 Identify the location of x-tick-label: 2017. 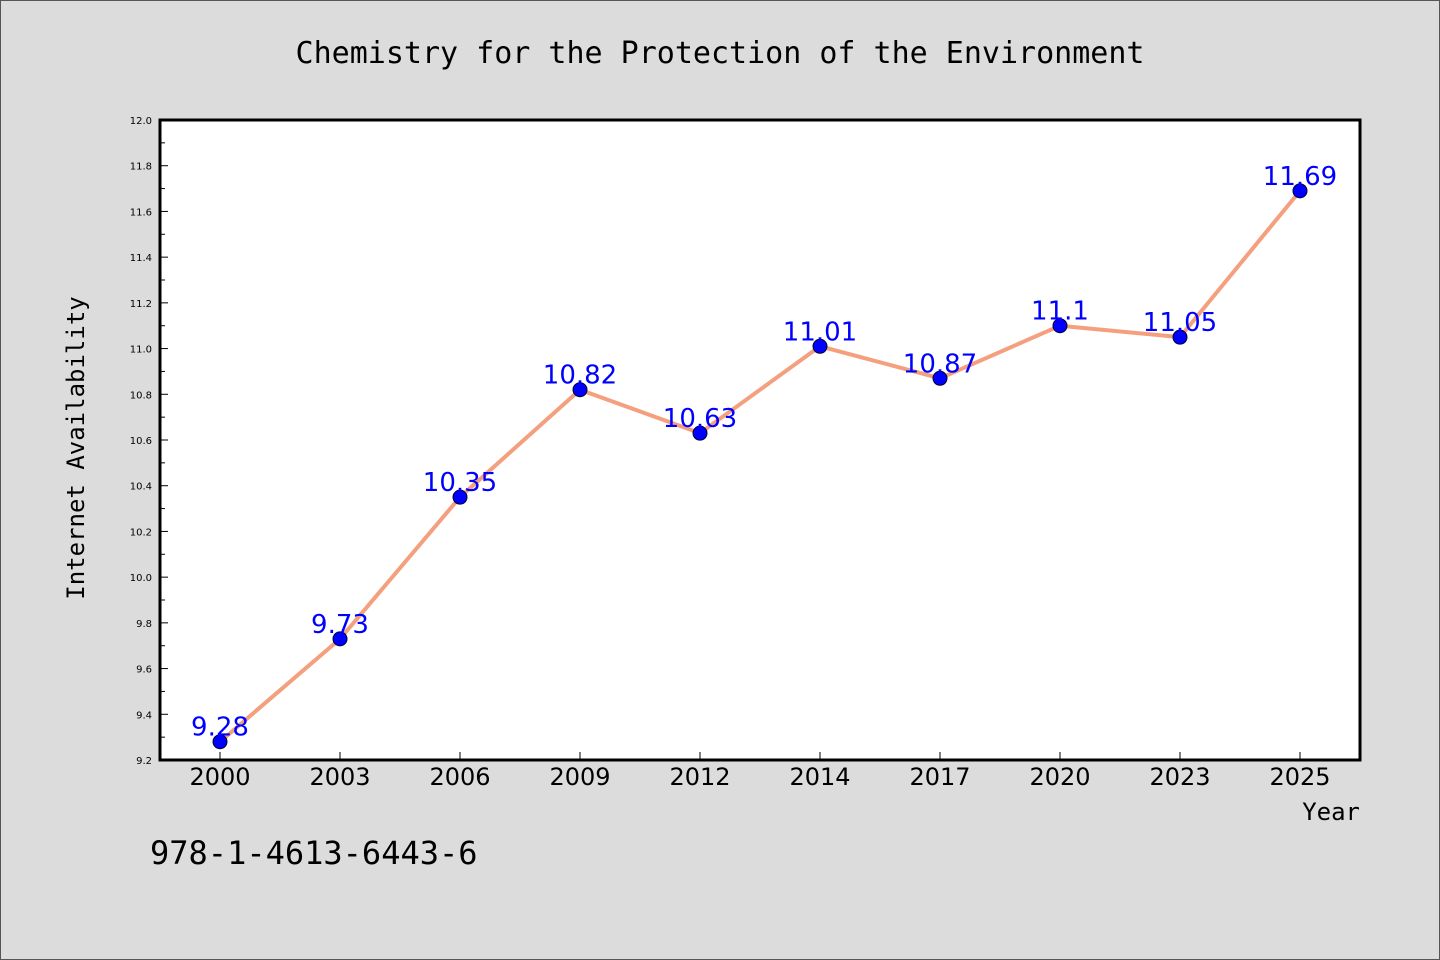
(939, 777).